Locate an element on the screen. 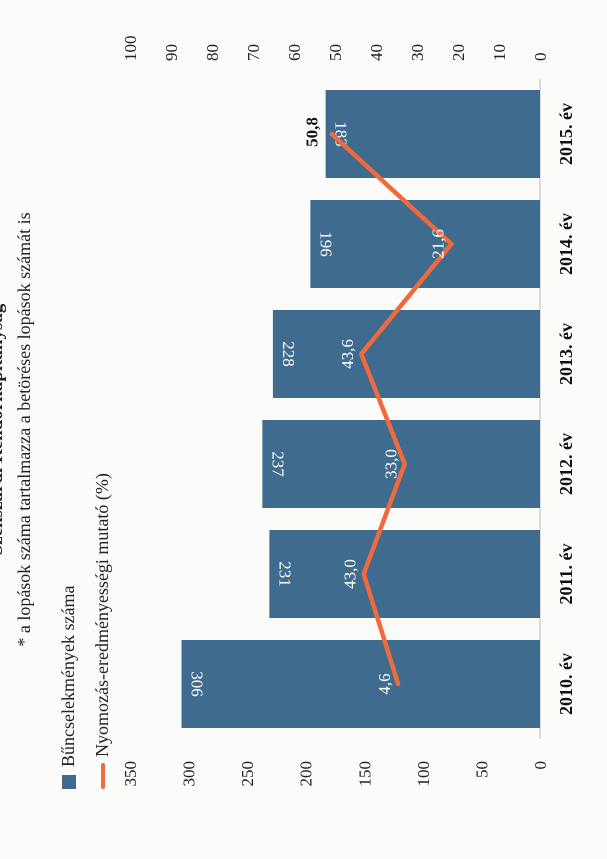  left-axis-tick-label: 100 is located at coordinates (423, 774).